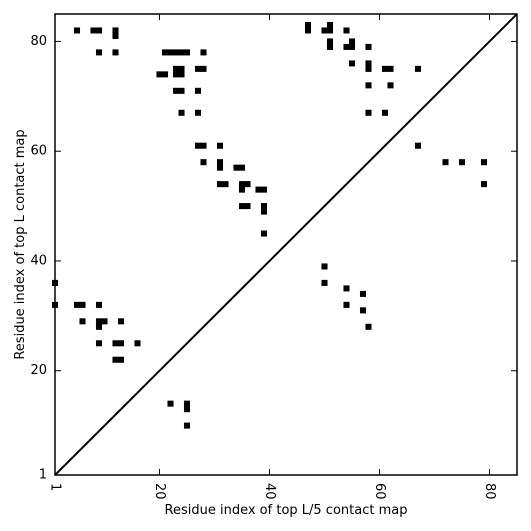 The height and width of the screenshot is (531, 531). What do you see at coordinates (55, 487) in the screenshot?
I see `x-tick-label: 1` at bounding box center [55, 487].